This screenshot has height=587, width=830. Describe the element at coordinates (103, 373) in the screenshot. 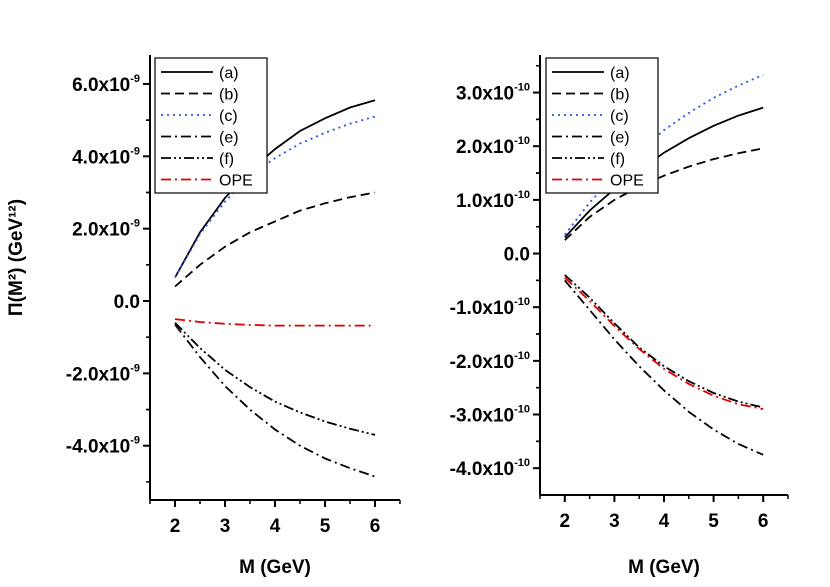

I see `y-tick-label: -2.0x10⁻⁹` at that location.